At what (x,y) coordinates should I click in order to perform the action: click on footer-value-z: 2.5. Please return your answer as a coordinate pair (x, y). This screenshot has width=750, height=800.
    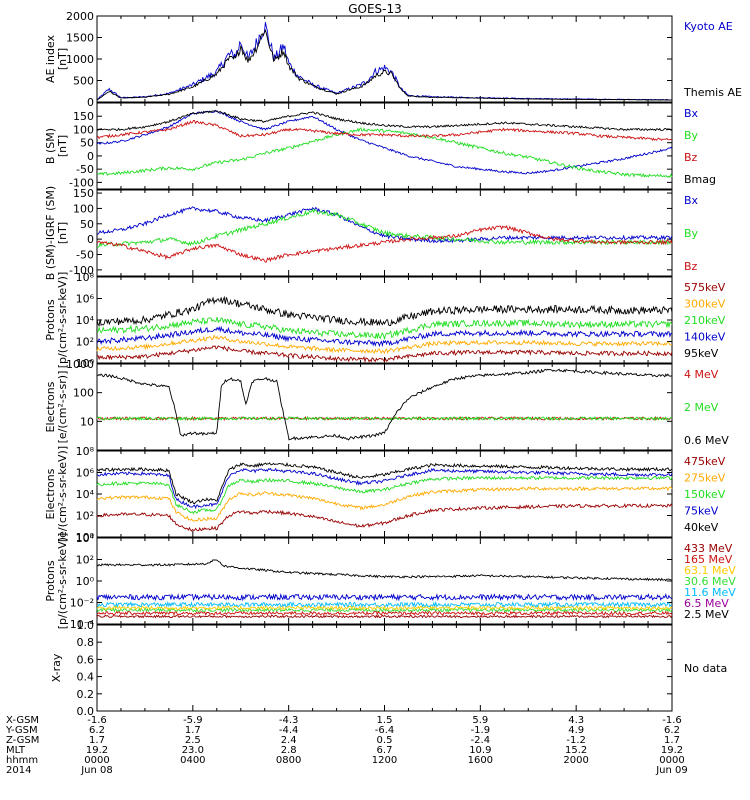
    Looking at the image, I should click on (192, 740).